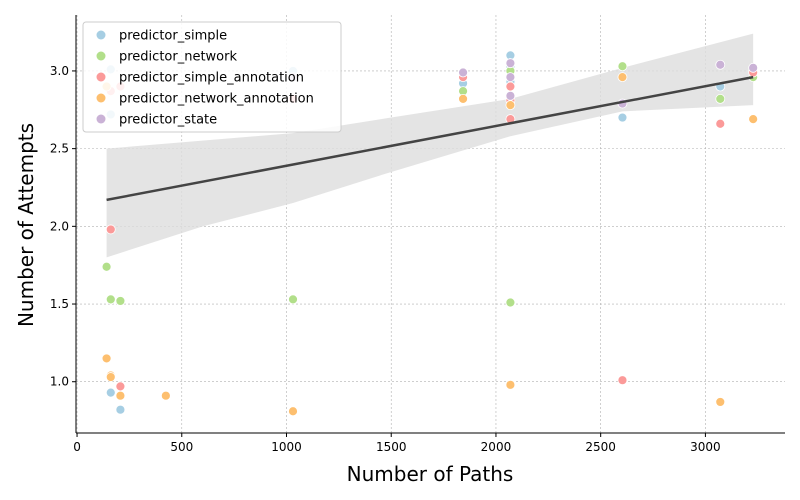  What do you see at coordinates (168, 120) in the screenshot?
I see `legend-label: predictor_state` at bounding box center [168, 120].